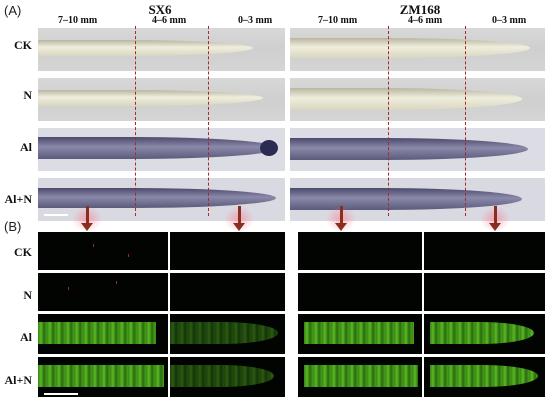 The height and width of the screenshot is (405, 550). I want to click on fluo-sx6-mature-n, so click(103, 292).